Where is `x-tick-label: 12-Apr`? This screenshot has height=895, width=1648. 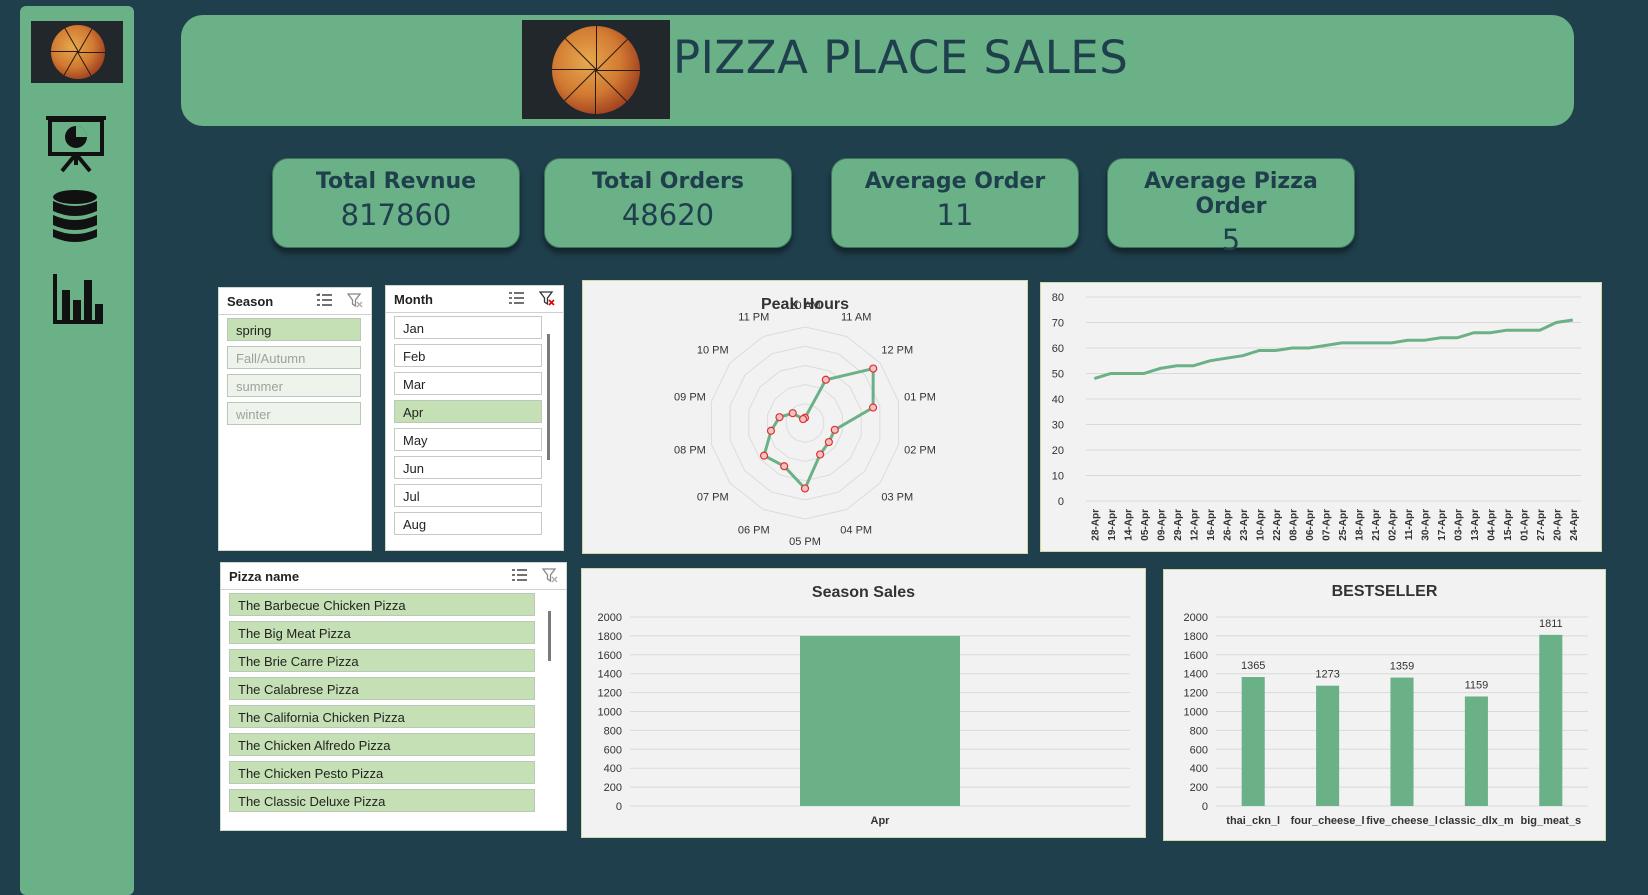 x-tick-label: 12-Apr is located at coordinates (1194, 525).